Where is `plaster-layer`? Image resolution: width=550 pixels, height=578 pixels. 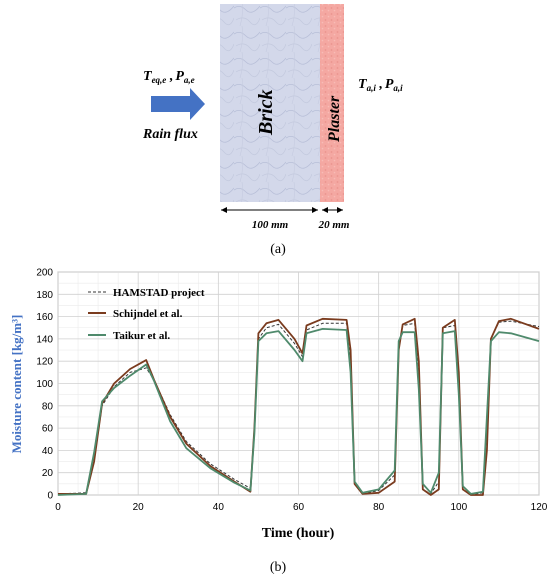 plaster-layer is located at coordinates (332, 103).